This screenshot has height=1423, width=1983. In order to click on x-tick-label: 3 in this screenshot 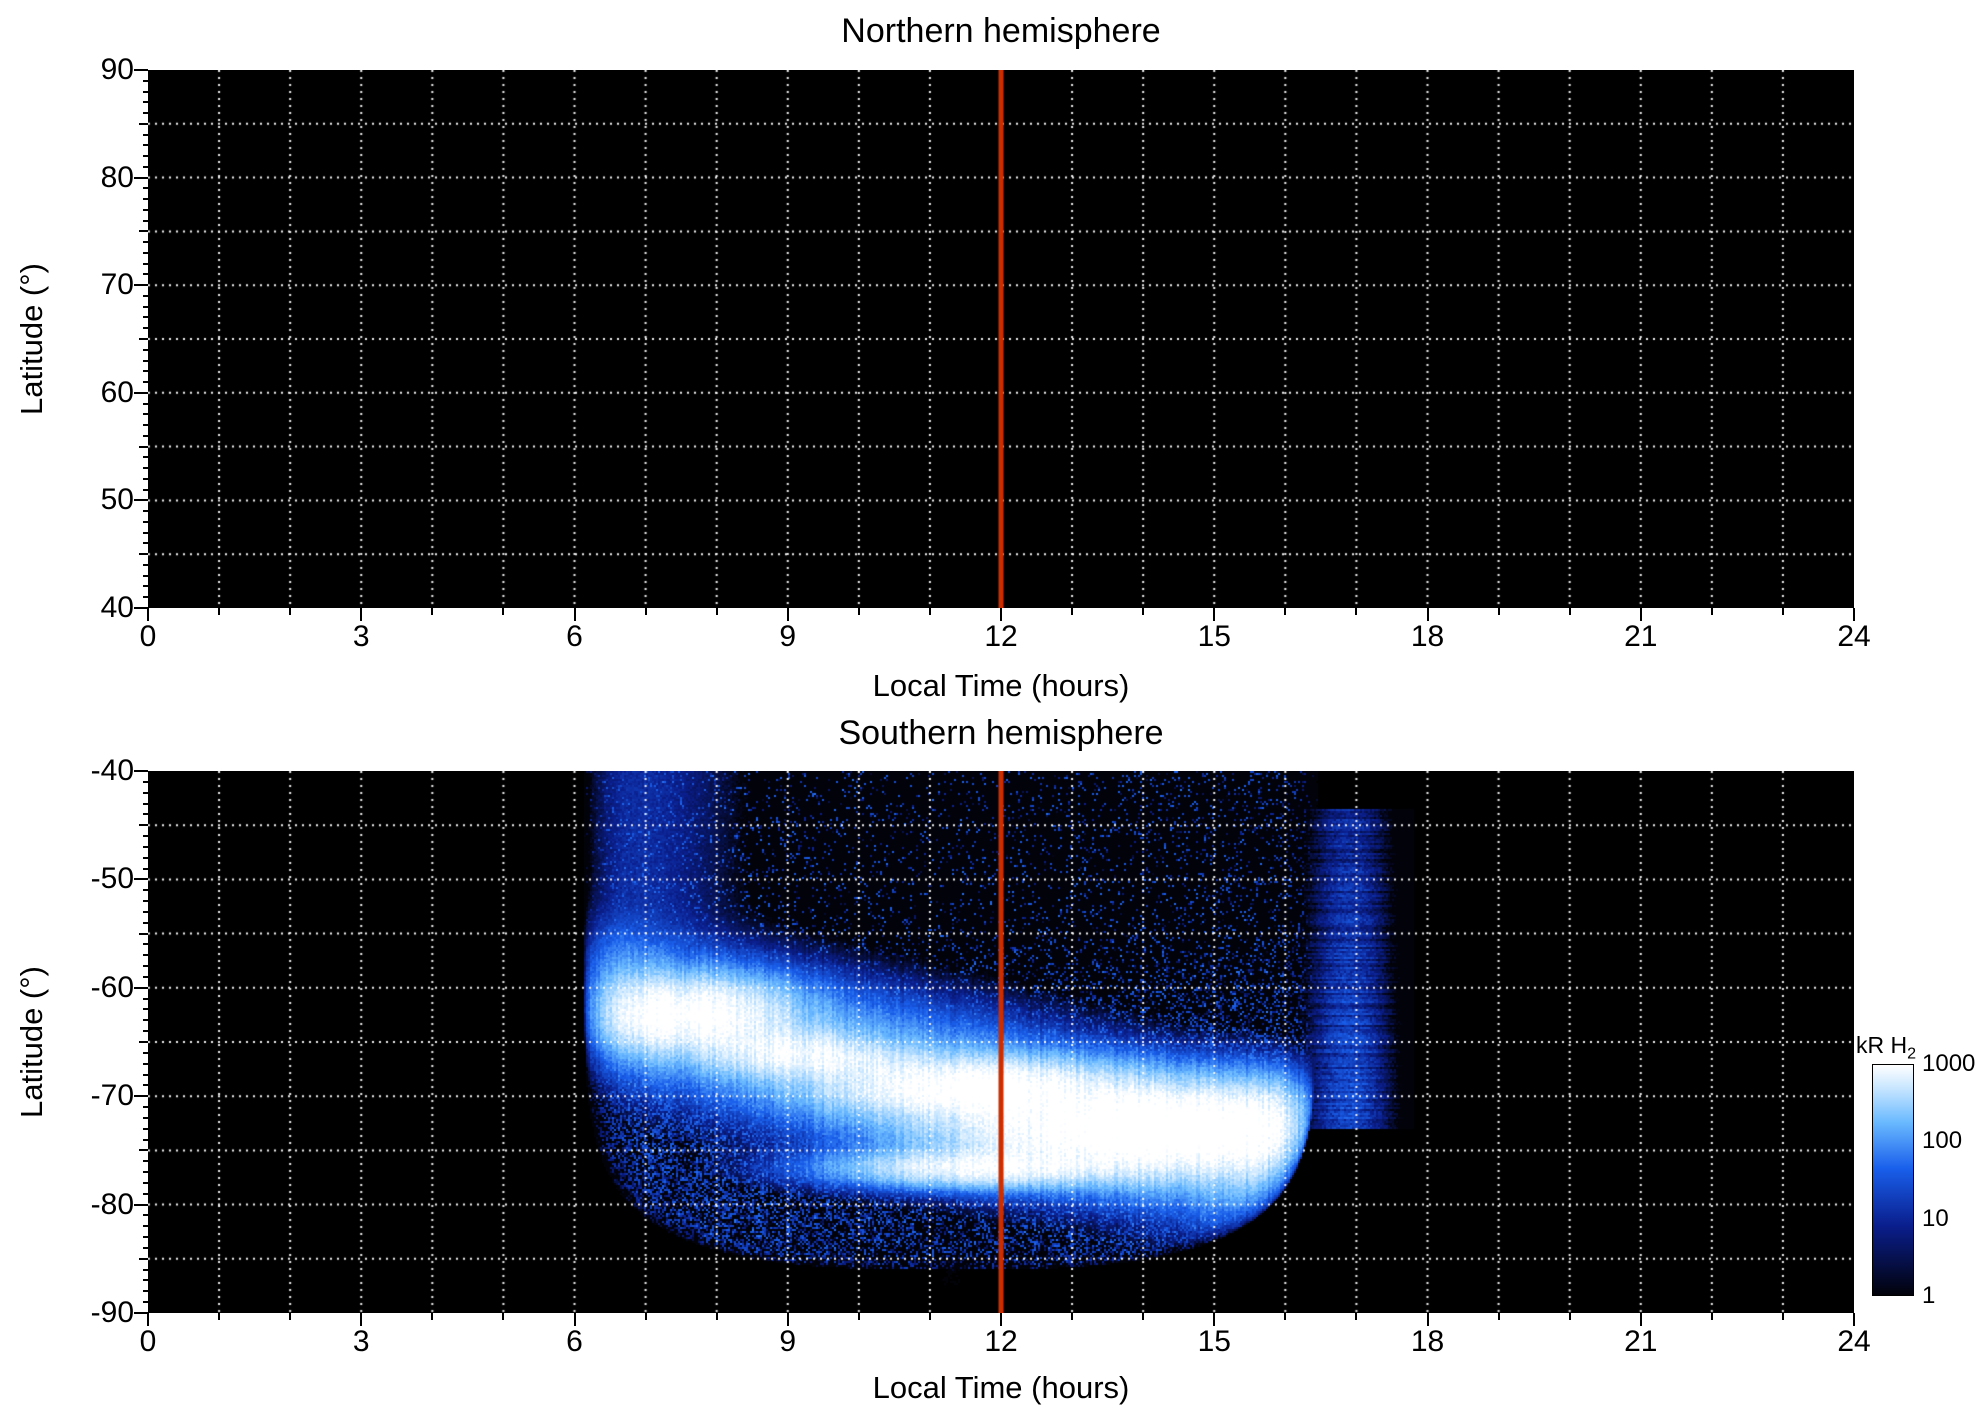, I will do `click(361, 1341)`.